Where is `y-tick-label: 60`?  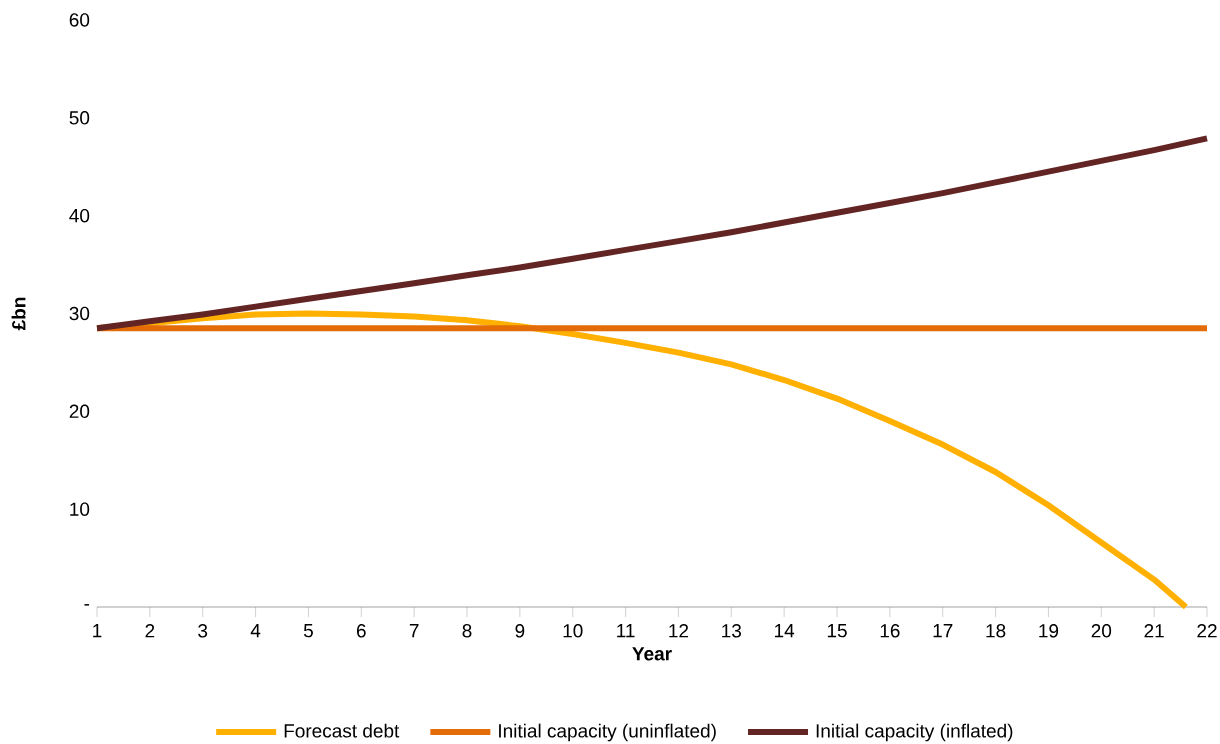
y-tick-label: 60 is located at coordinates (79, 20).